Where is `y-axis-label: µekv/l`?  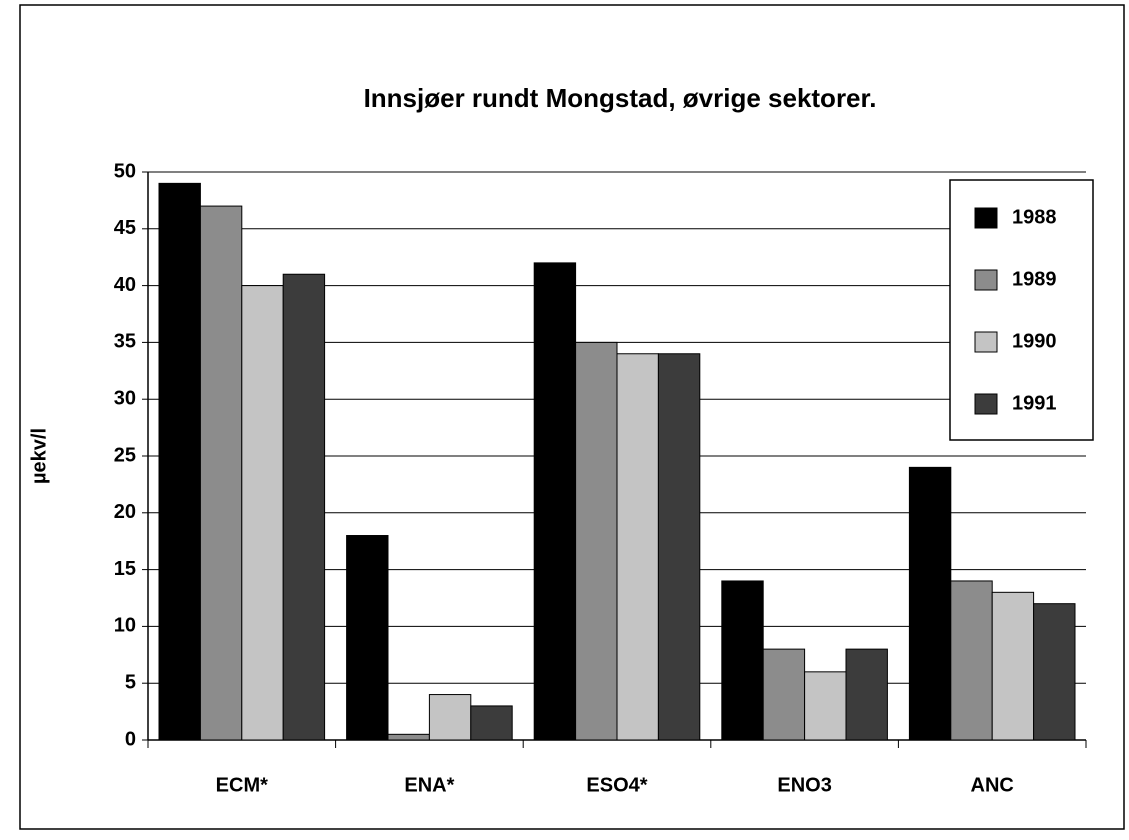 y-axis-label: µekv/l is located at coordinates (39, 456).